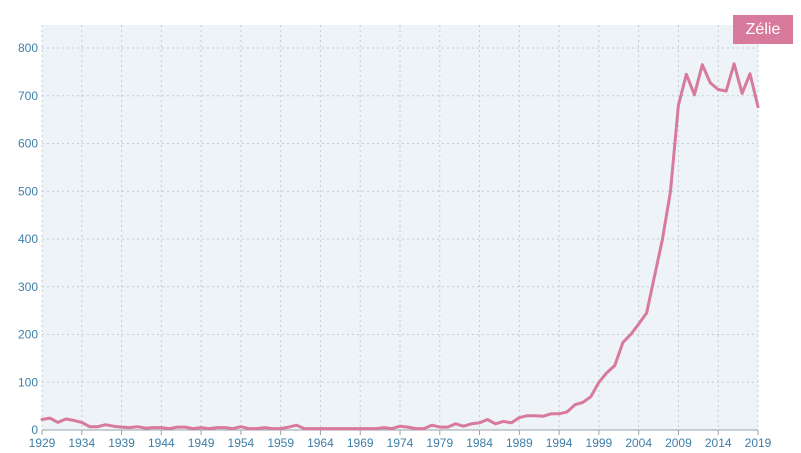 The width and height of the screenshot is (801, 453). I want to click on x-tick-label: 1939, so click(121, 443).